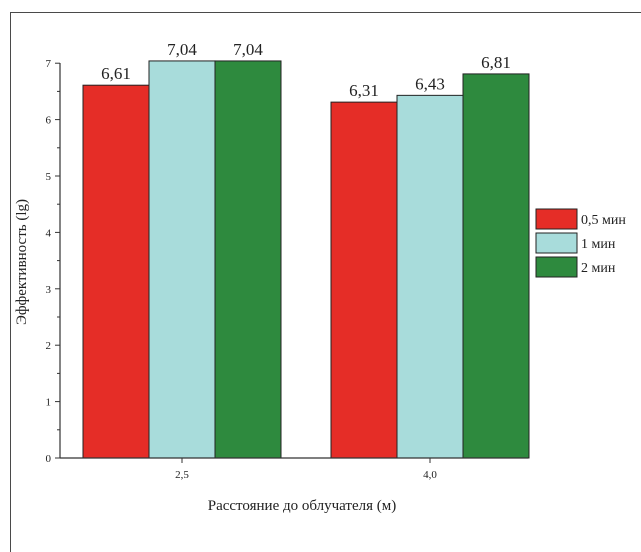 This screenshot has width=641, height=552. Describe the element at coordinates (49, 346) in the screenshot. I see `y-tick-label-2: 2` at that location.